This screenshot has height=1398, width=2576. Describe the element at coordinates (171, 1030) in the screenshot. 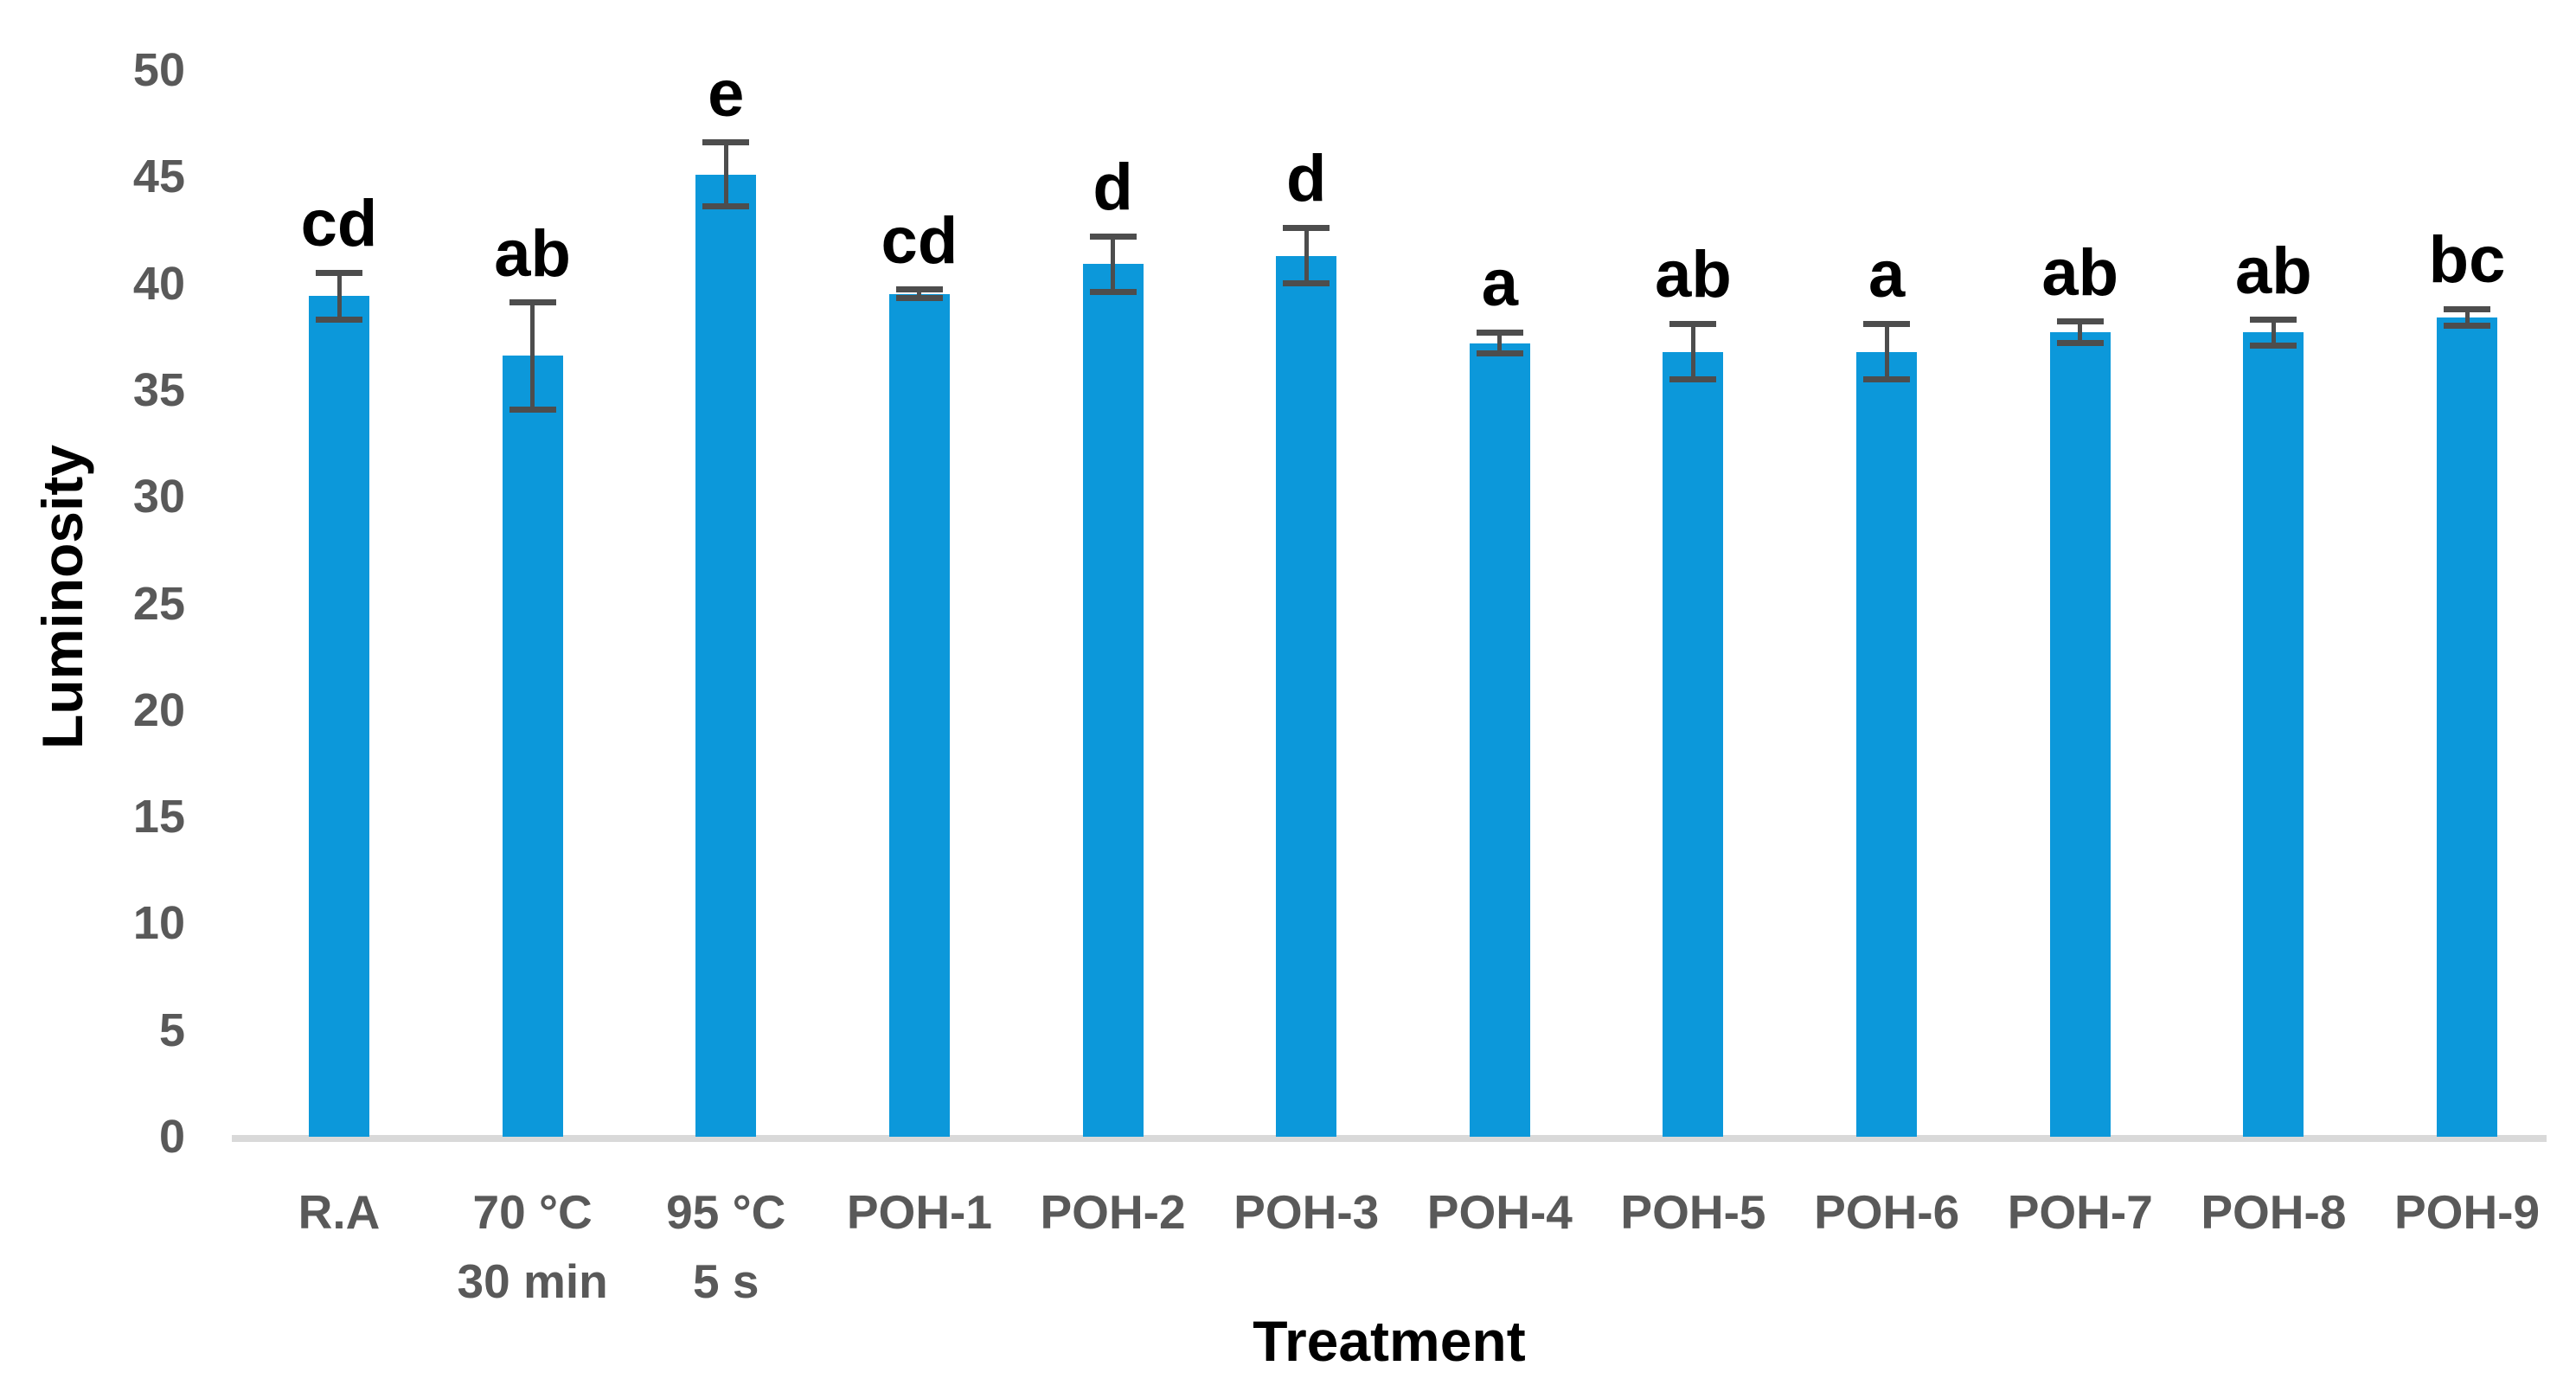

I see `y-tick-label: 5` at that location.